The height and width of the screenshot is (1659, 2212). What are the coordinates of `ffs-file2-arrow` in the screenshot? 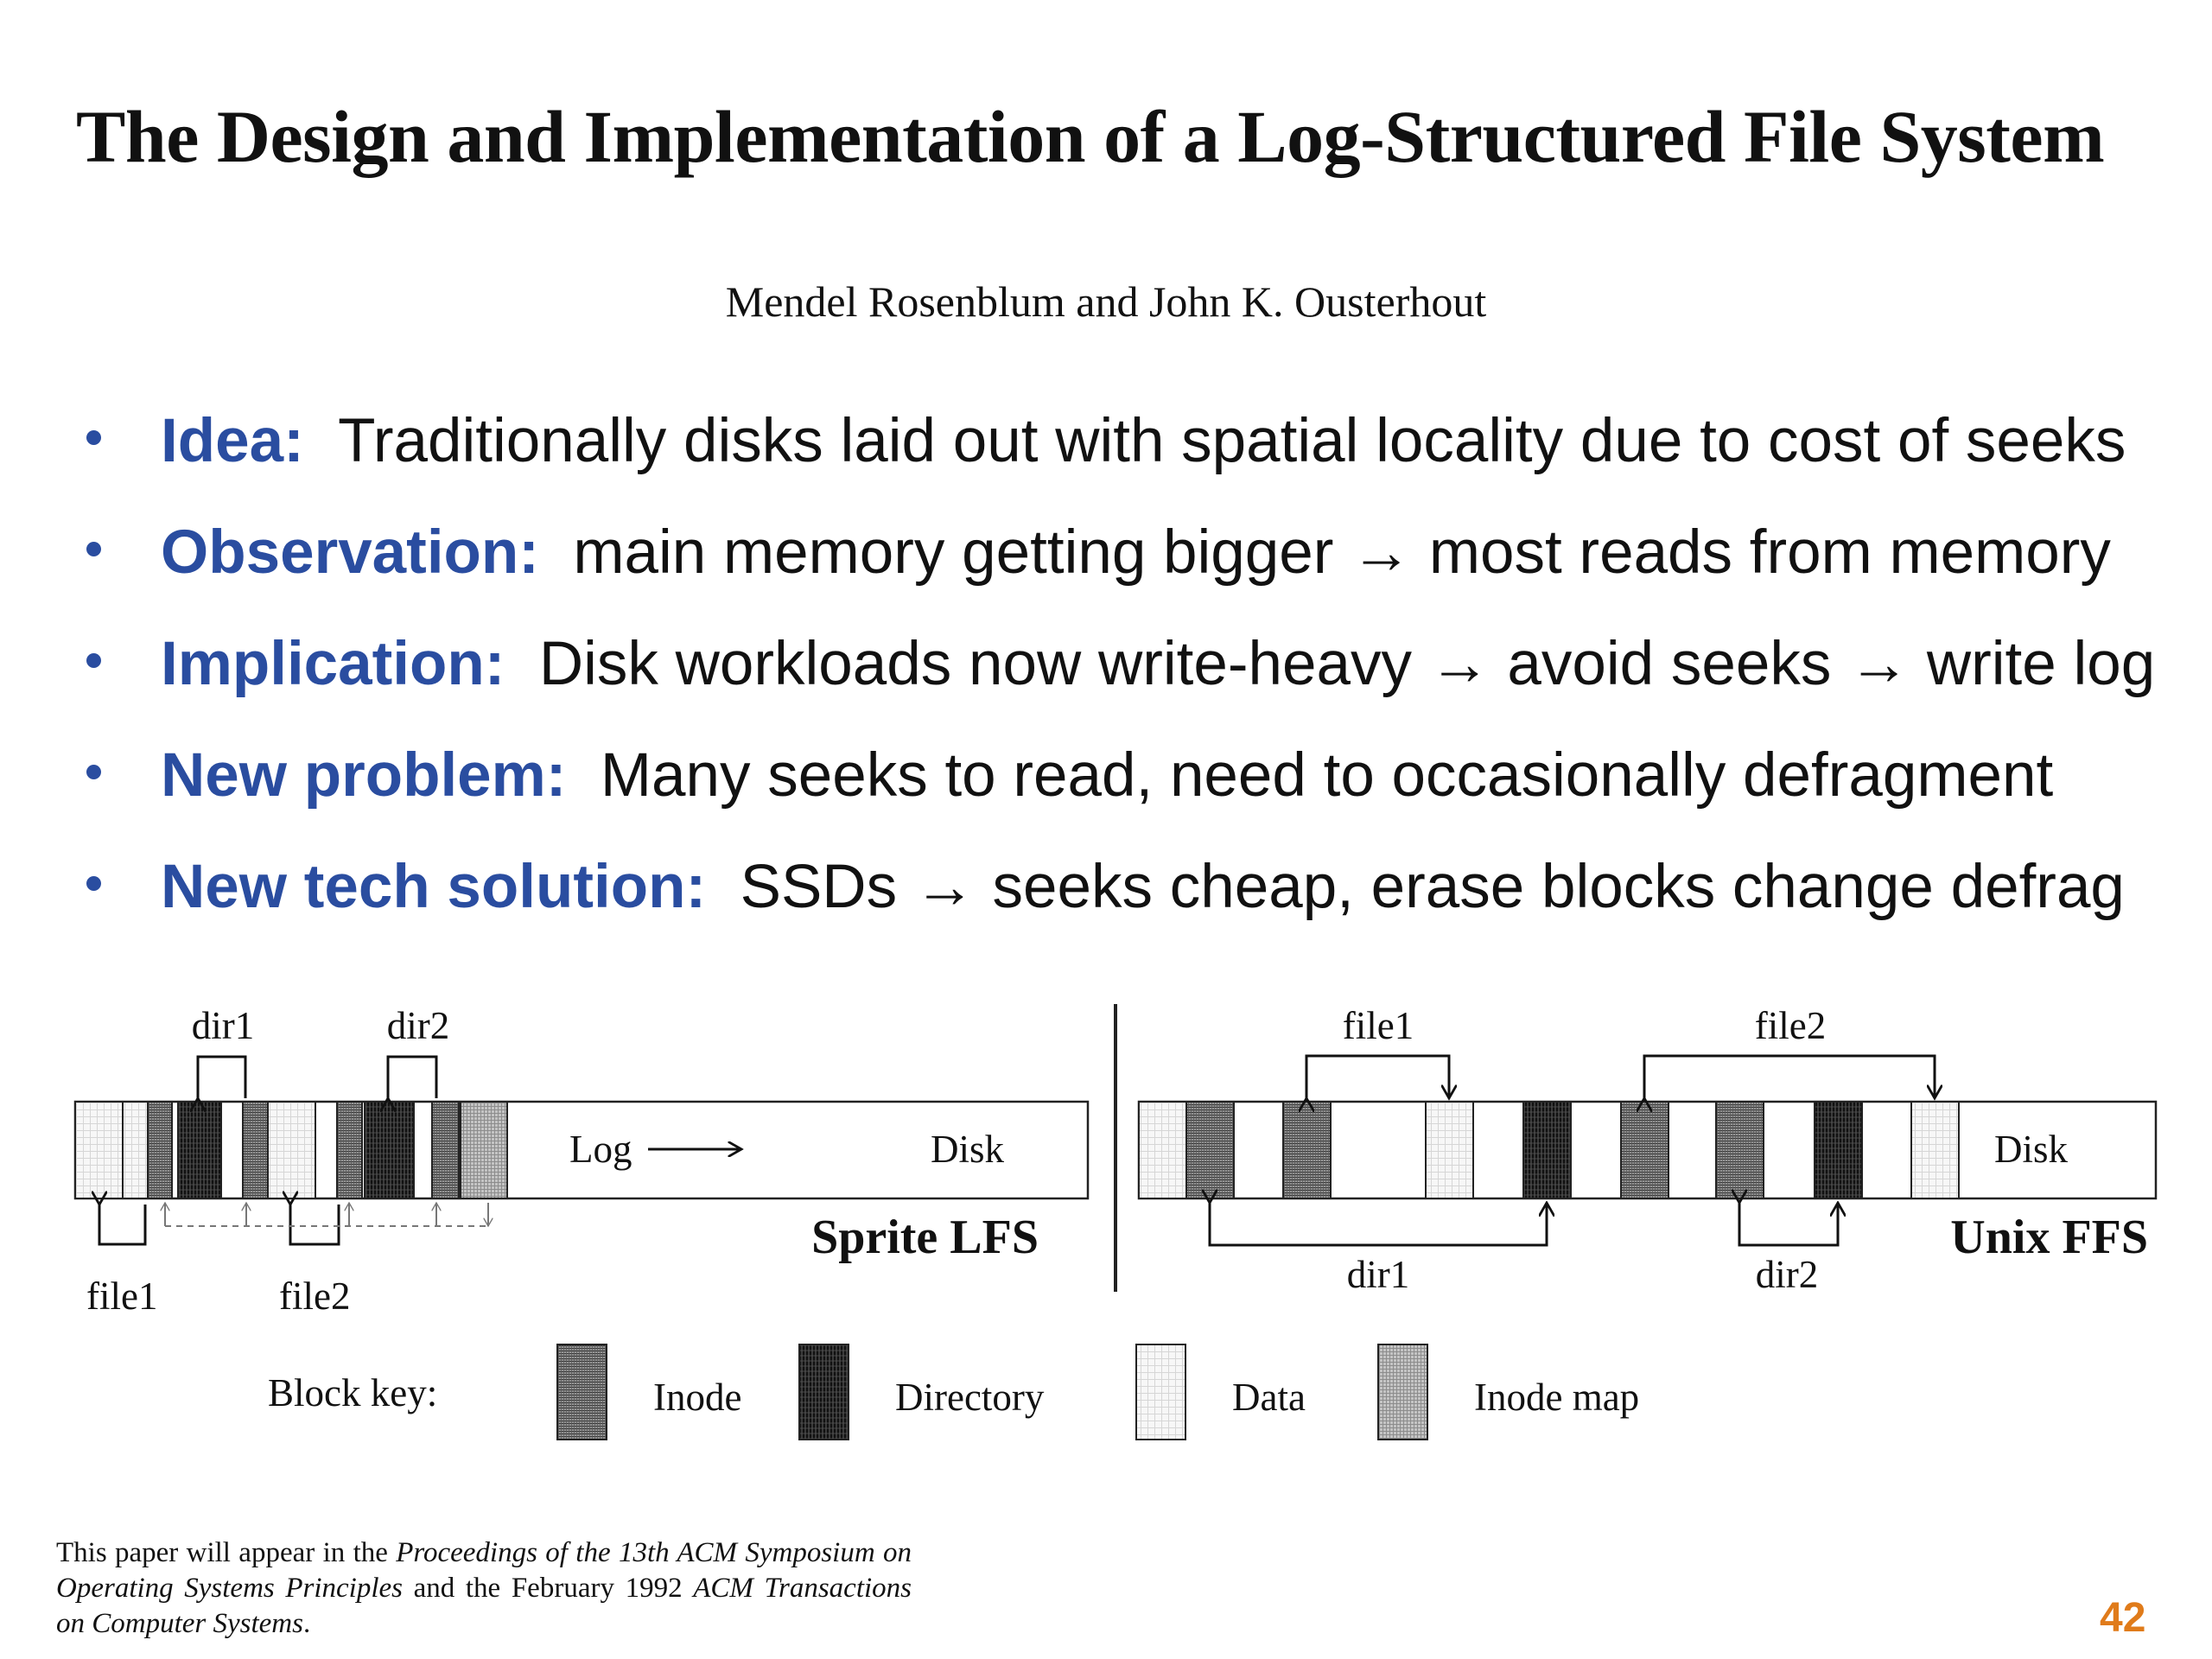 It's located at (1789, 1076).